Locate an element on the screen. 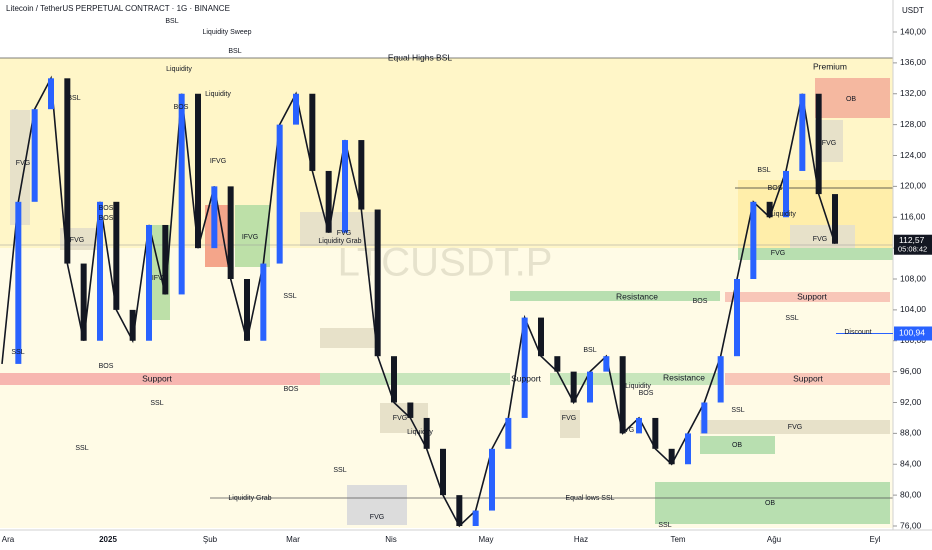  marker-price: 100,94 is located at coordinates (912, 333).